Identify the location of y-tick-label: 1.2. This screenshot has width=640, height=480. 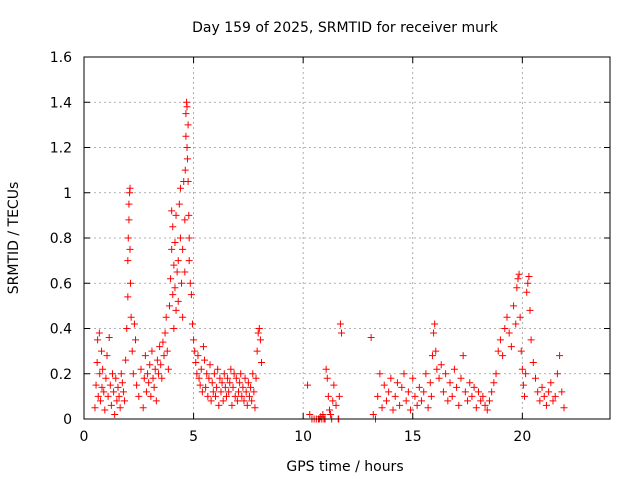
(61, 149).